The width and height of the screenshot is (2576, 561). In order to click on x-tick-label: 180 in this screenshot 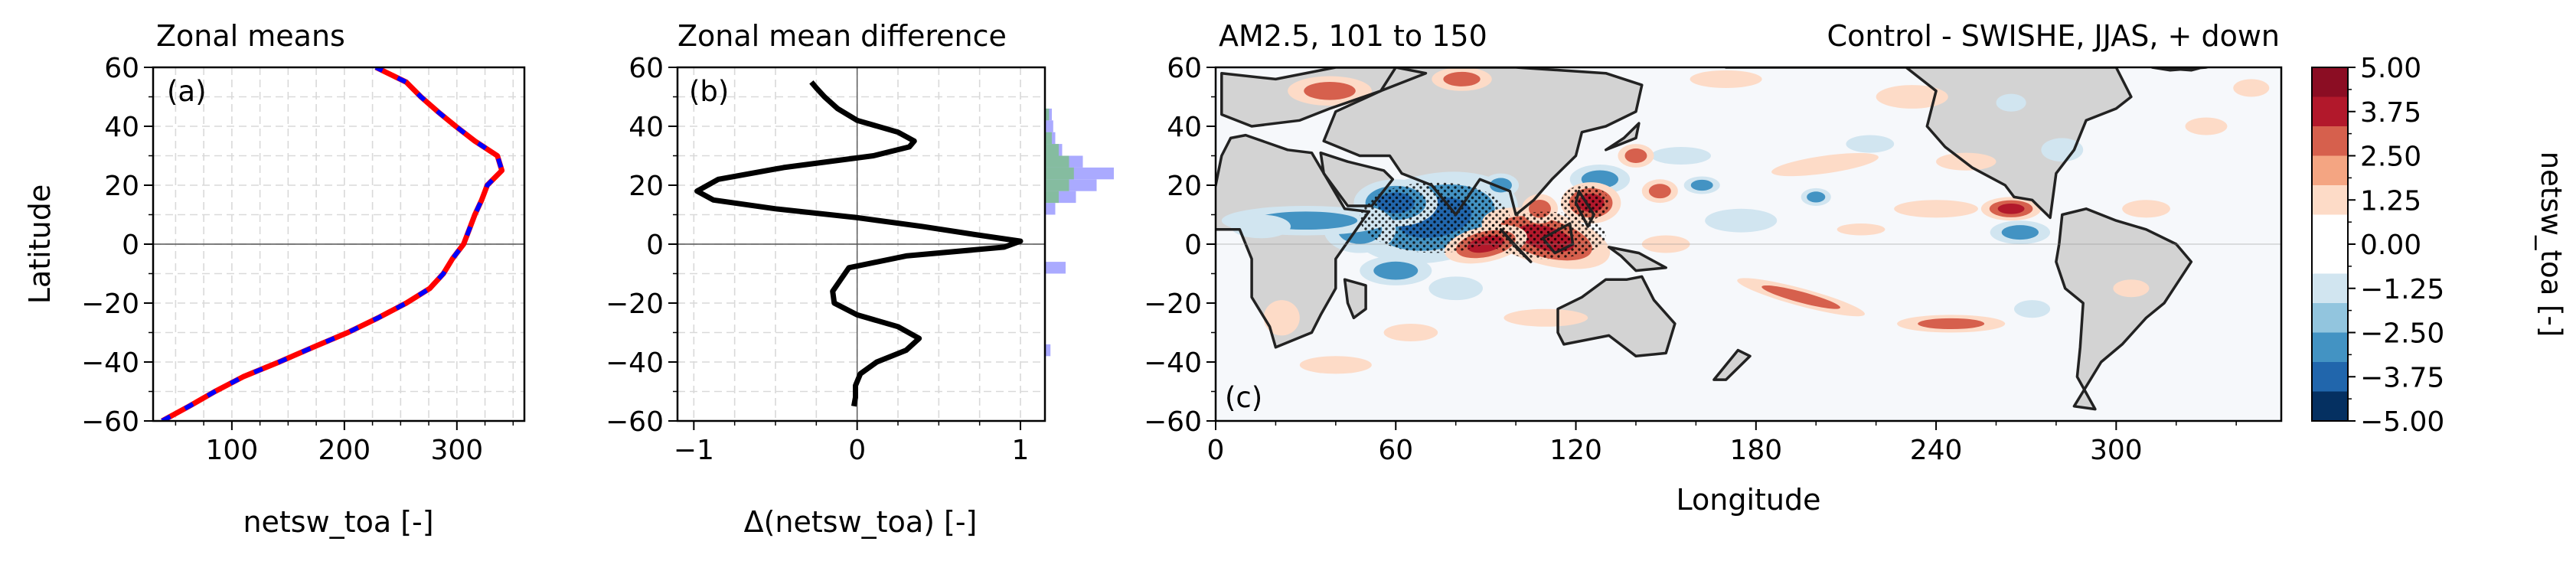, I will do `click(1755, 450)`.